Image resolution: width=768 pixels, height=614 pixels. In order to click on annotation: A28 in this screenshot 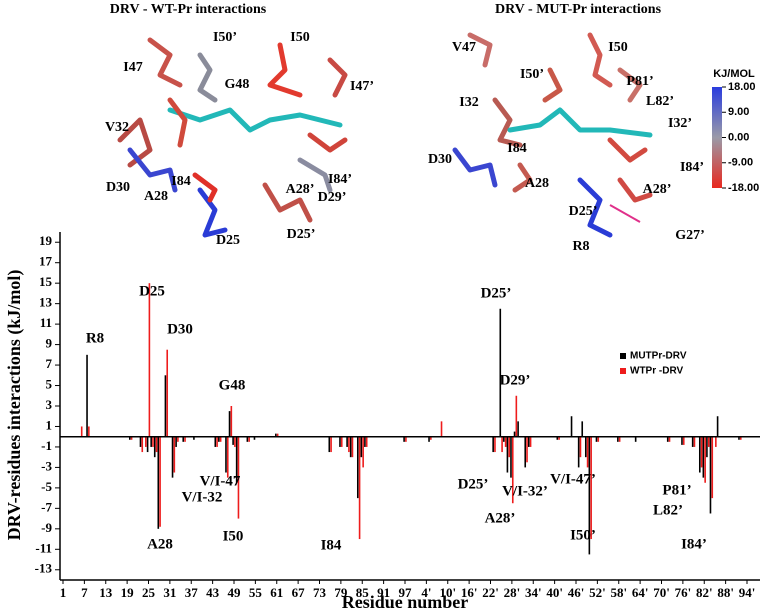, I will do `click(160, 544)`.